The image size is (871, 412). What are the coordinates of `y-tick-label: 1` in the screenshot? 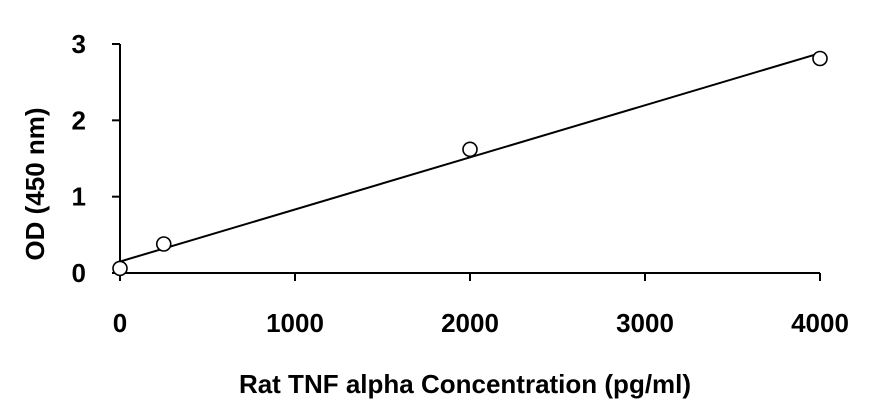 It's located at (79, 197).